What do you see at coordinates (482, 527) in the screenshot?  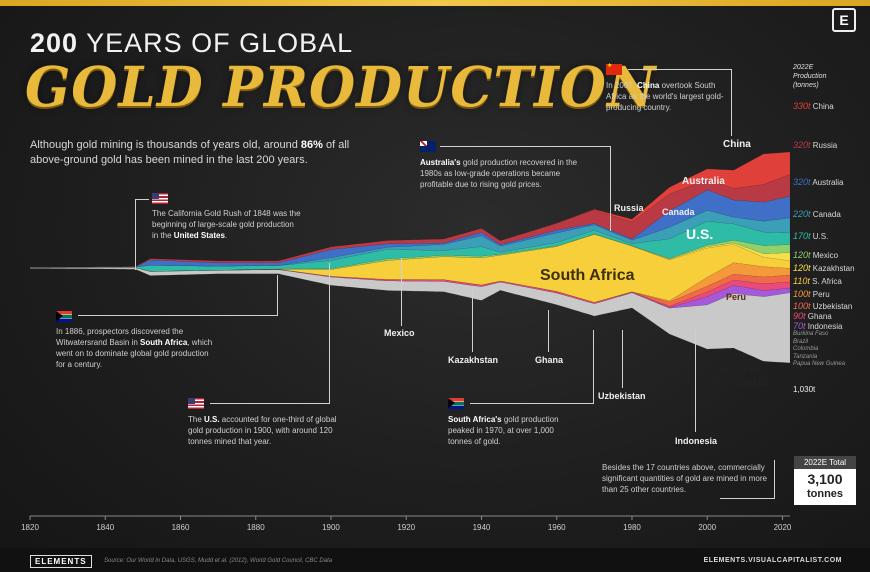 I see `x-tick-label: 1940` at bounding box center [482, 527].